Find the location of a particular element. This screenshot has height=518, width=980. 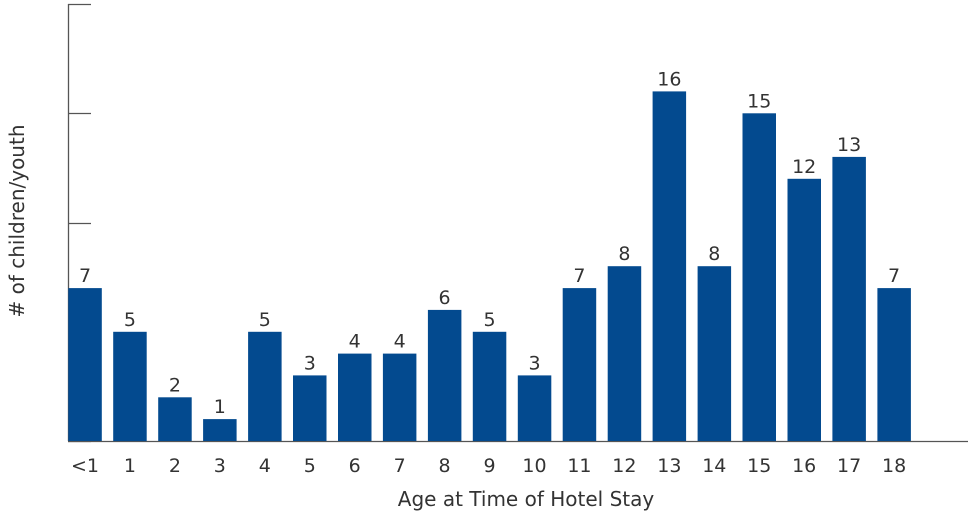

x-tick-label-8: 8 is located at coordinates (445, 466).